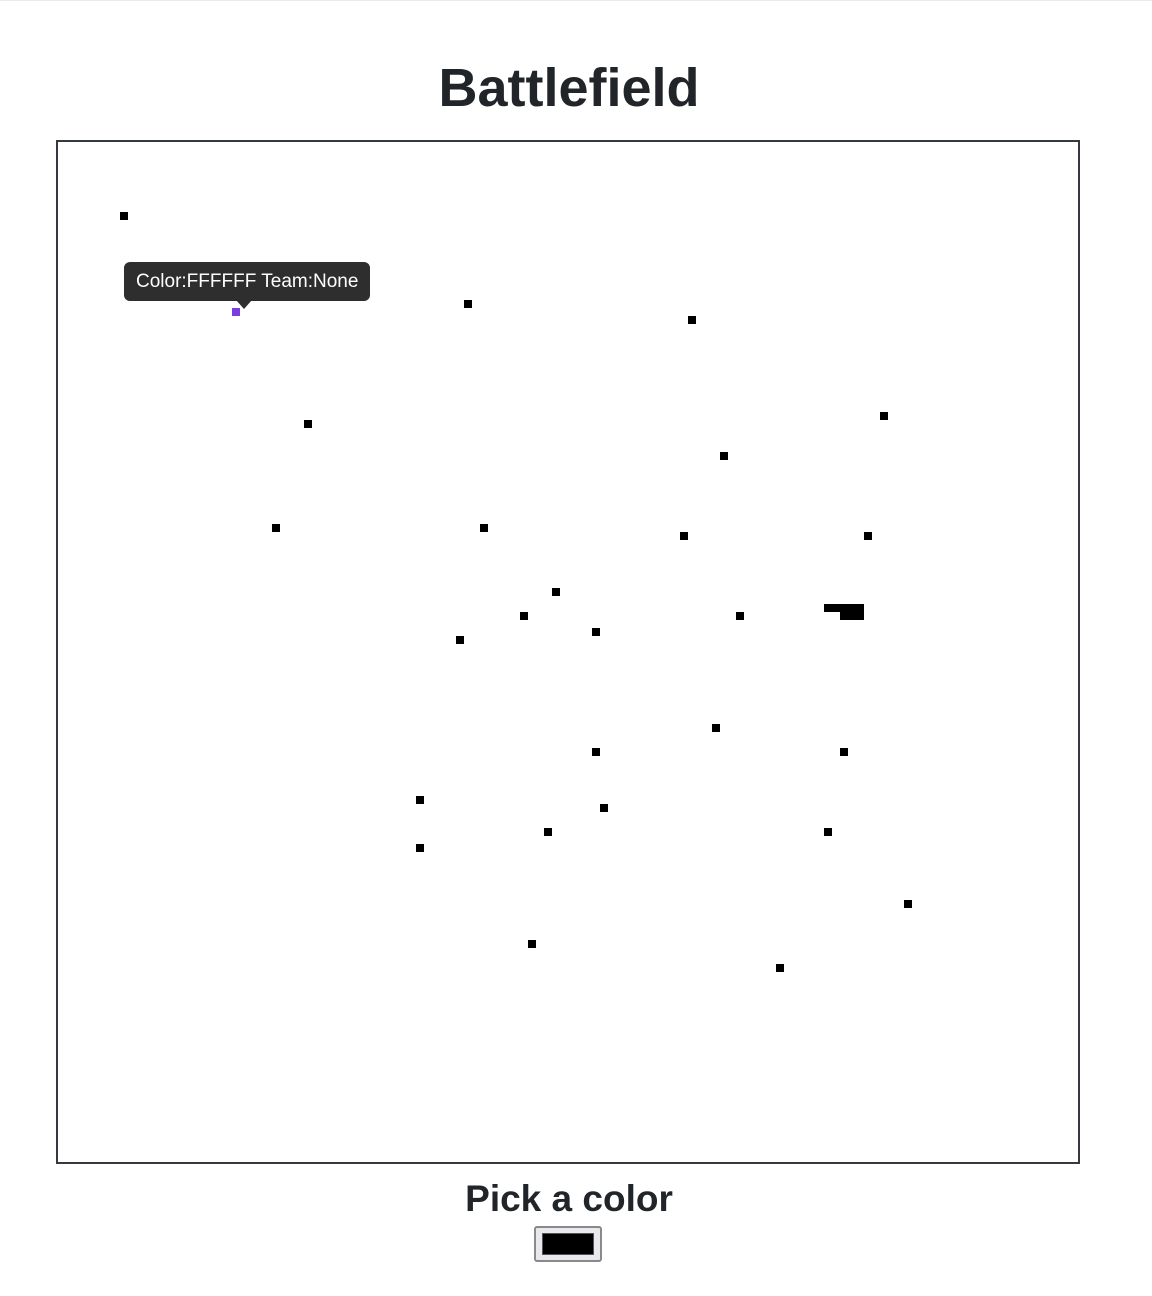 The height and width of the screenshot is (1296, 1152). What do you see at coordinates (247, 281) in the screenshot?
I see `pixel-tooltip: Color:FFFFFF Team:None` at bounding box center [247, 281].